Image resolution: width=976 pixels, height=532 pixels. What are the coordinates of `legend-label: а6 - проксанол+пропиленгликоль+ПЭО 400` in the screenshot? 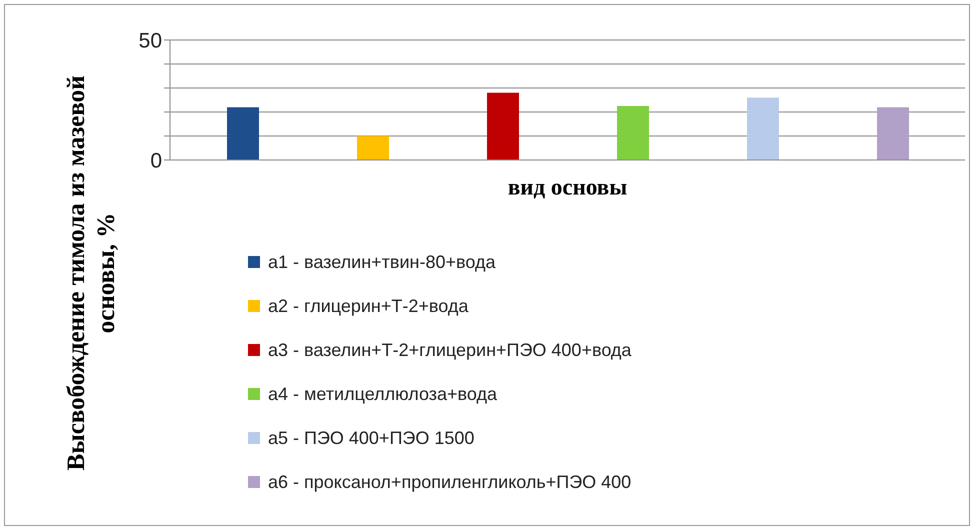 It's located at (450, 482).